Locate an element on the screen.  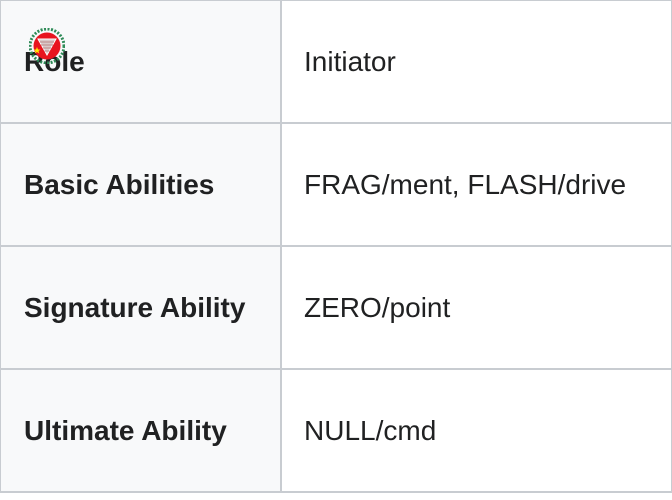
row-label: Ultimate Ability is located at coordinates (141, 430).